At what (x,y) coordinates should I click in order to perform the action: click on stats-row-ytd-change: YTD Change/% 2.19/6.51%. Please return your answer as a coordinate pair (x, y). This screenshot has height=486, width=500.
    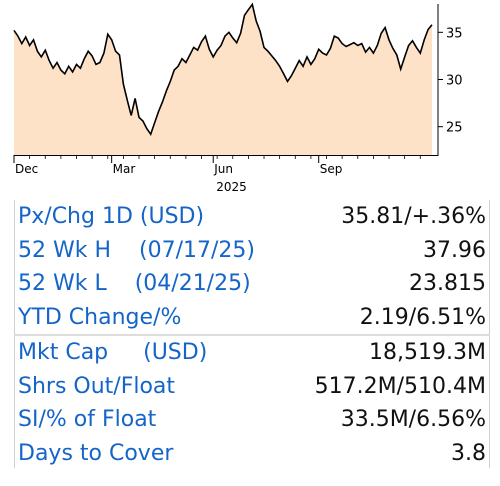
    Looking at the image, I should click on (252, 318).